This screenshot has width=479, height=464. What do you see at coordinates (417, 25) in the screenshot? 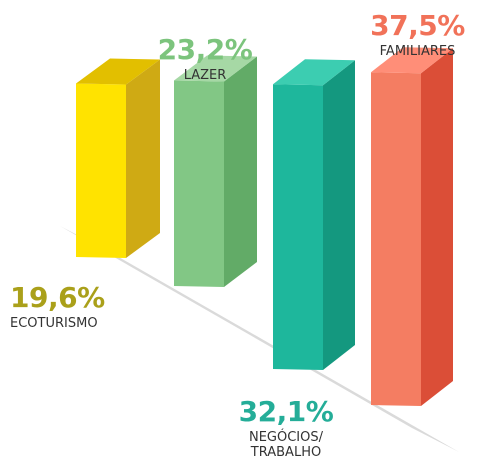
I see `value-label-familiares: 37,5%` at bounding box center [417, 25].